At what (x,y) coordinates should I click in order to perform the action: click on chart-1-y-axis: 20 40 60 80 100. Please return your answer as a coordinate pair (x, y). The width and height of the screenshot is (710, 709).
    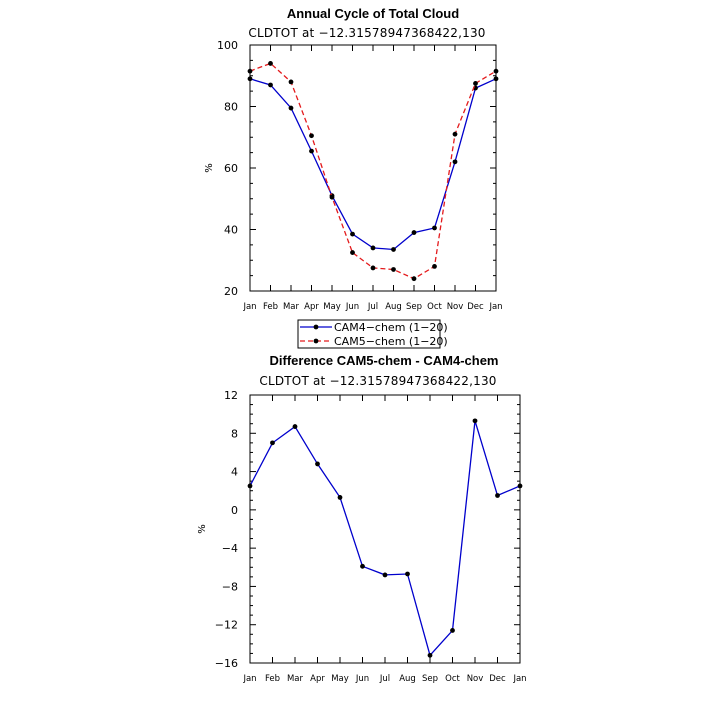
    Looking at the image, I should click on (356, 168).